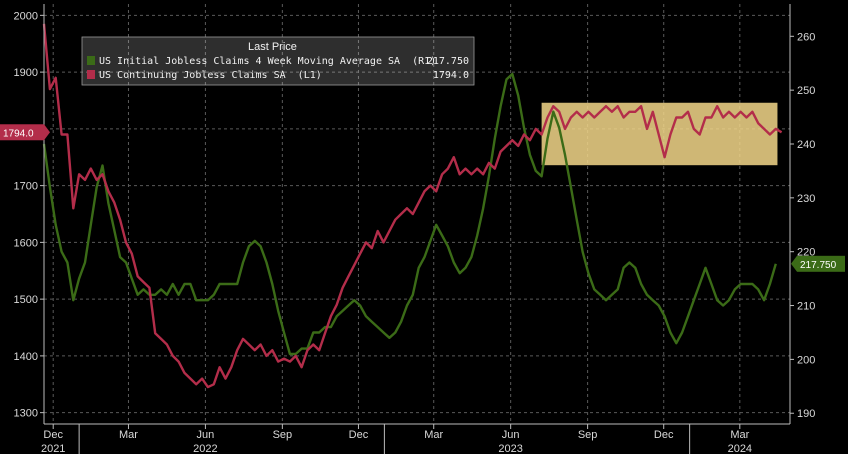 Image resolution: width=848 pixels, height=454 pixels. What do you see at coordinates (91, 60) in the screenshot?
I see `legend-swatch-initial` at bounding box center [91, 60].